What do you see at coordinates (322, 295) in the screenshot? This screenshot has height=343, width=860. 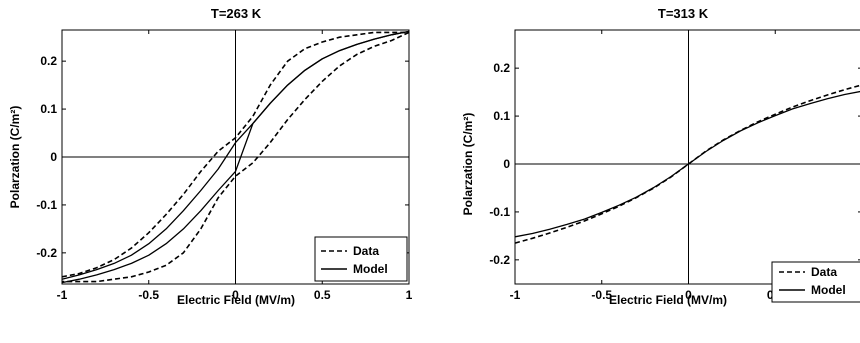 I see `x-tick-label: 0.5` at bounding box center [322, 295].